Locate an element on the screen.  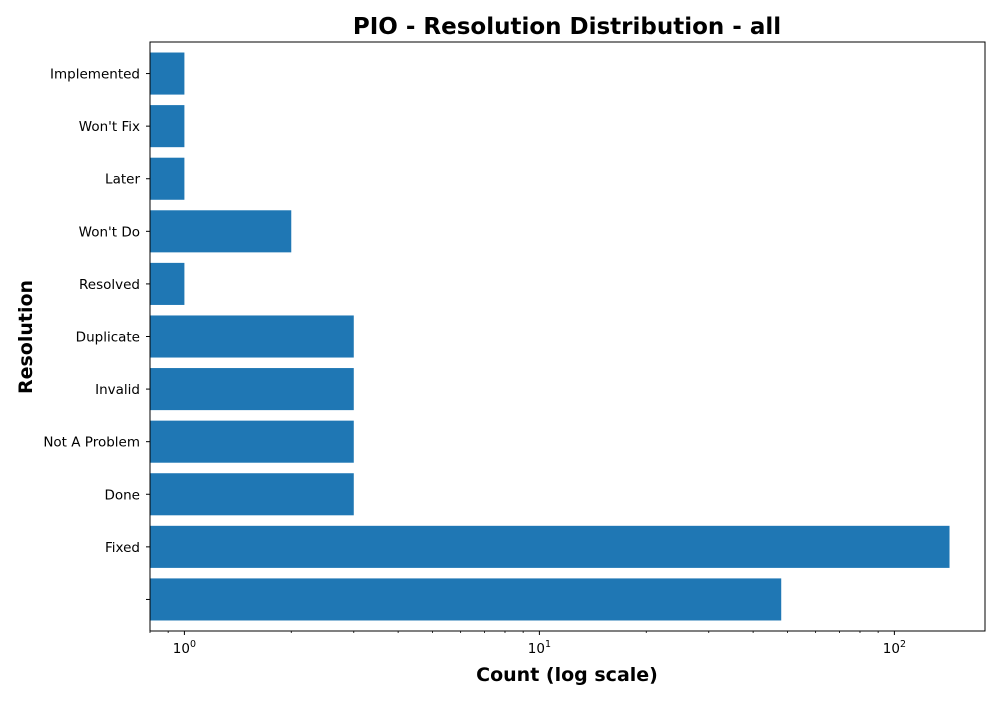
x-axis-title: Count (log scale) is located at coordinates (567, 675).